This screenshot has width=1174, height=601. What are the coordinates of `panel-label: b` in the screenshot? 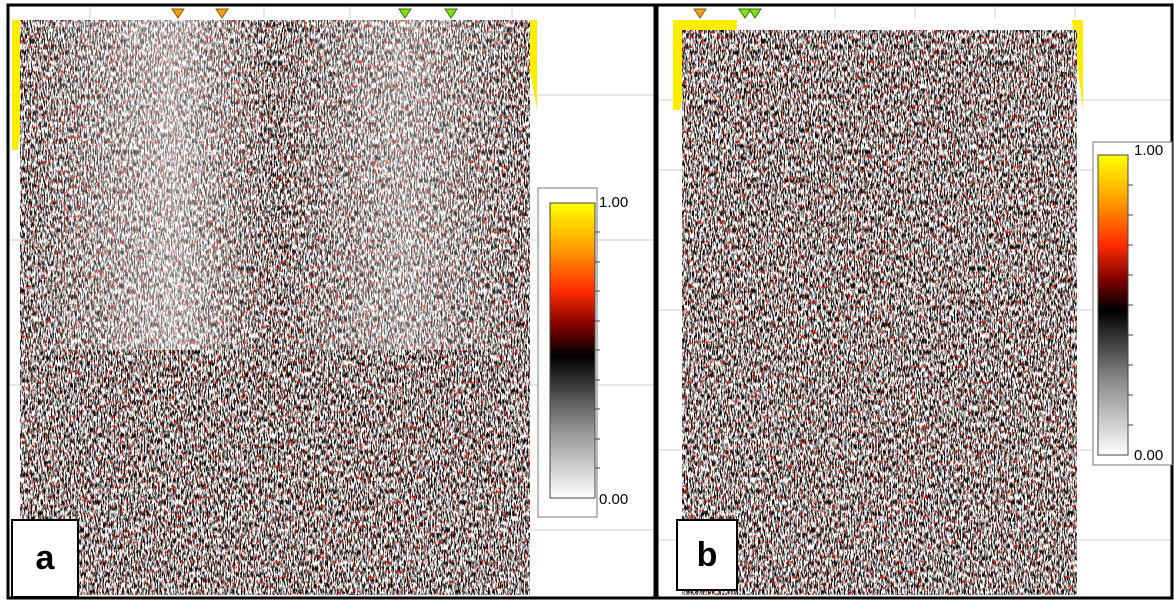 It's located at (707, 555).